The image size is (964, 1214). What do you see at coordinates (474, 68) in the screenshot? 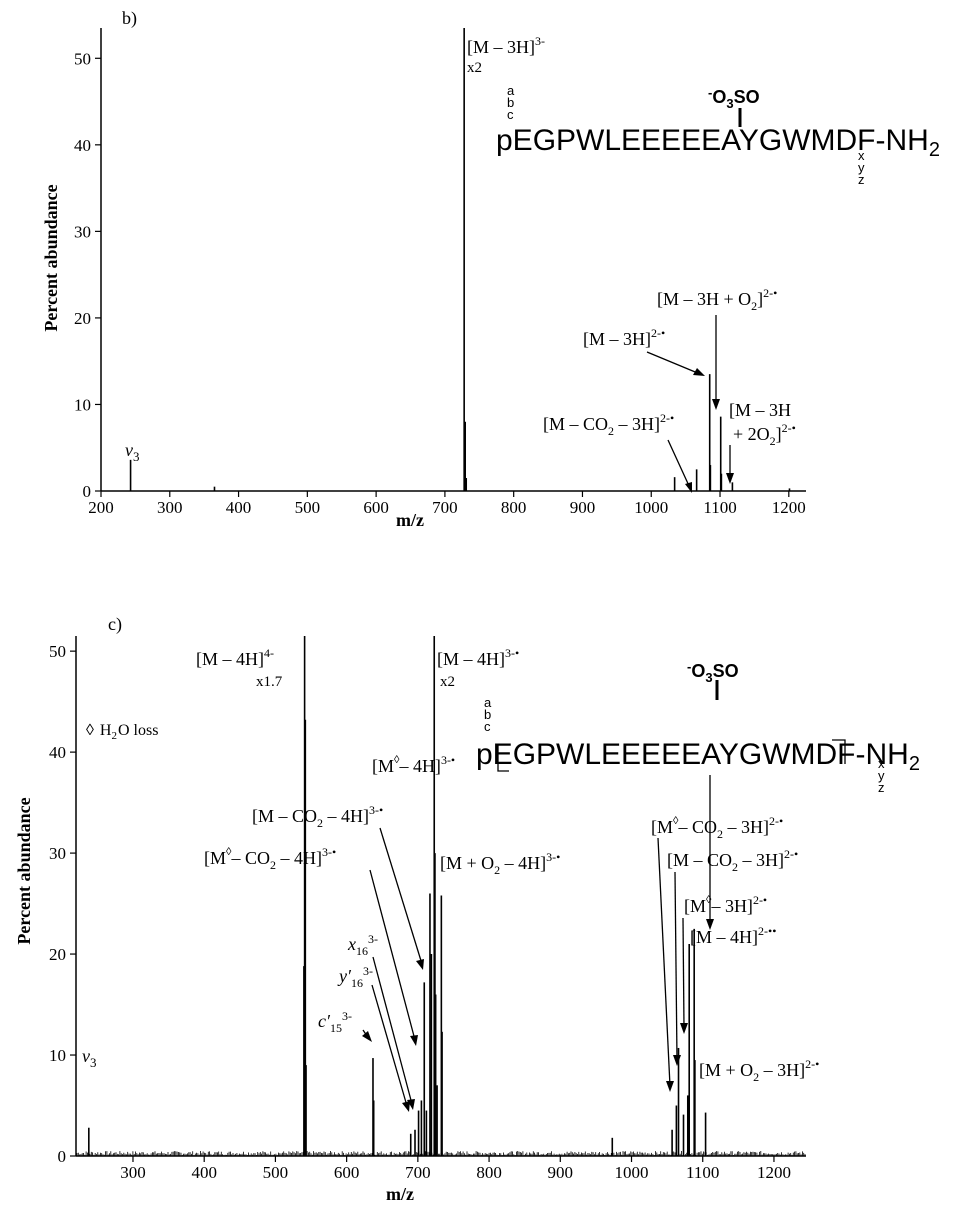
I see `annot-b-x2: x2` at bounding box center [474, 68].